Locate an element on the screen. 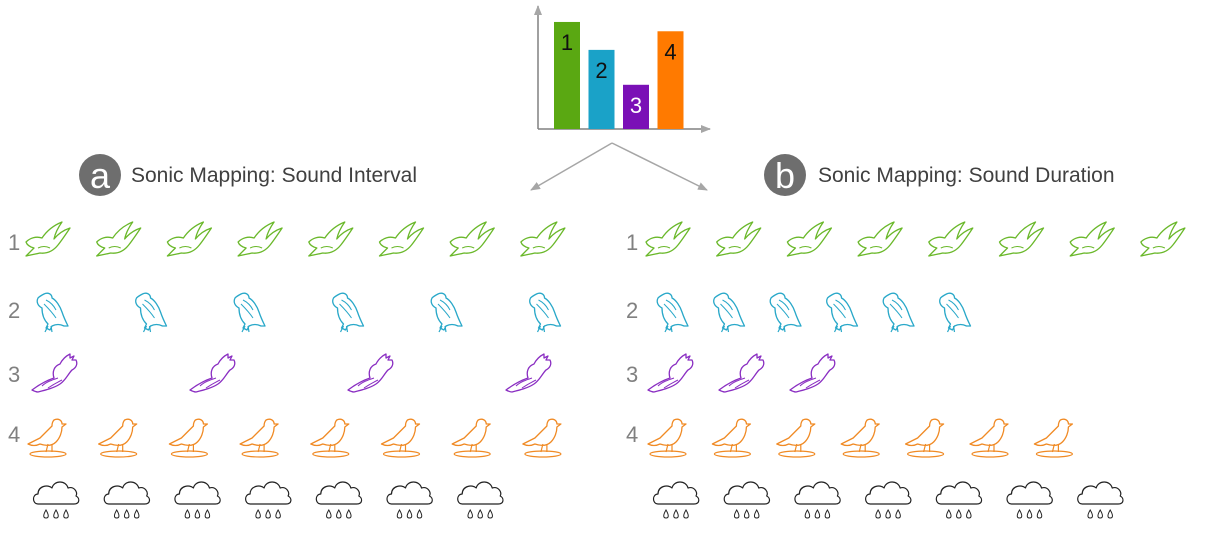 This screenshot has height=535, width=1211. panel-b-row-3: 3 is located at coordinates (731, 373).